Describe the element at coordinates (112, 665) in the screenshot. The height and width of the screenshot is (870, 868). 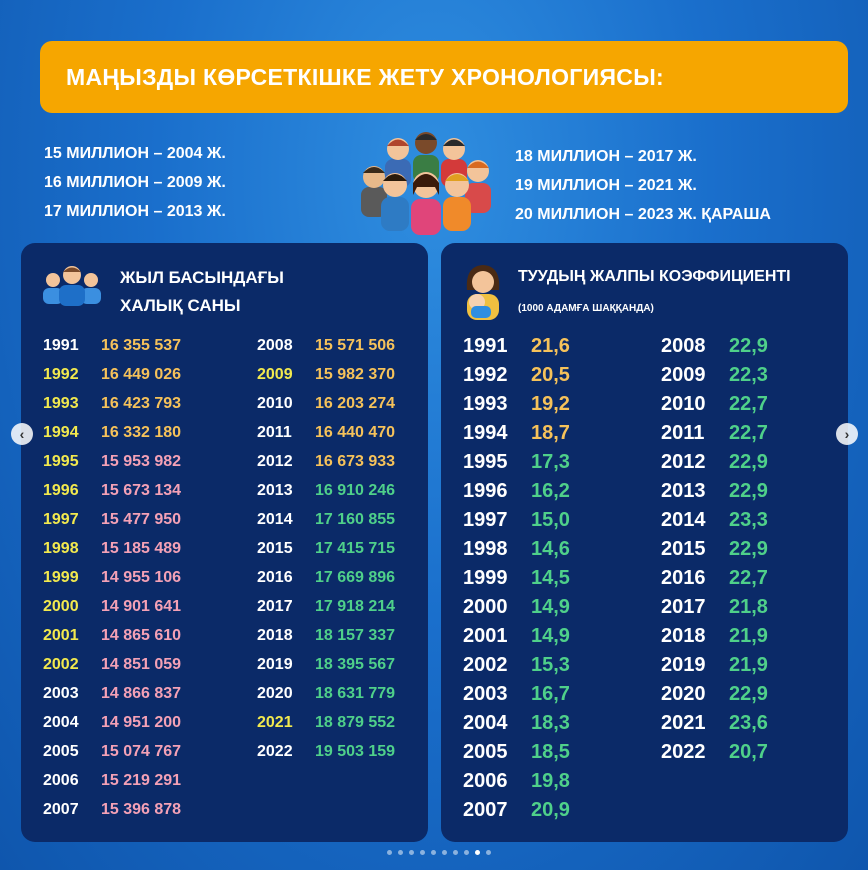
I see `table-row: 2002 14 851 059` at that location.